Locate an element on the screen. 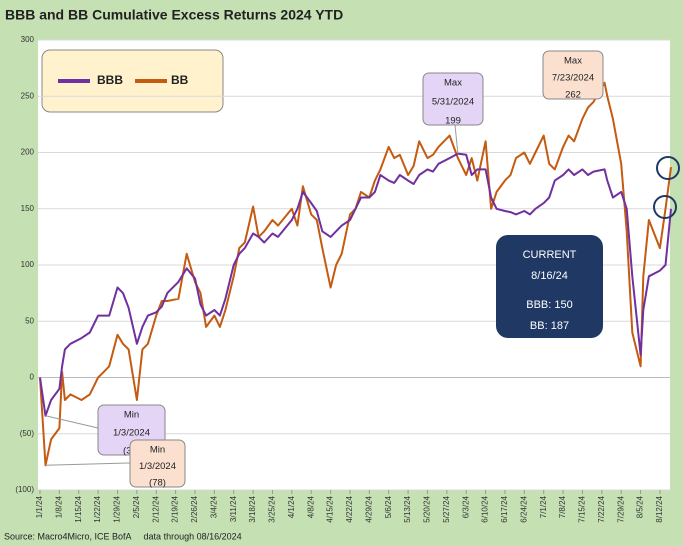 The height and width of the screenshot is (546, 683). x-tick-label: 3/25/24 is located at coordinates (272, 508).